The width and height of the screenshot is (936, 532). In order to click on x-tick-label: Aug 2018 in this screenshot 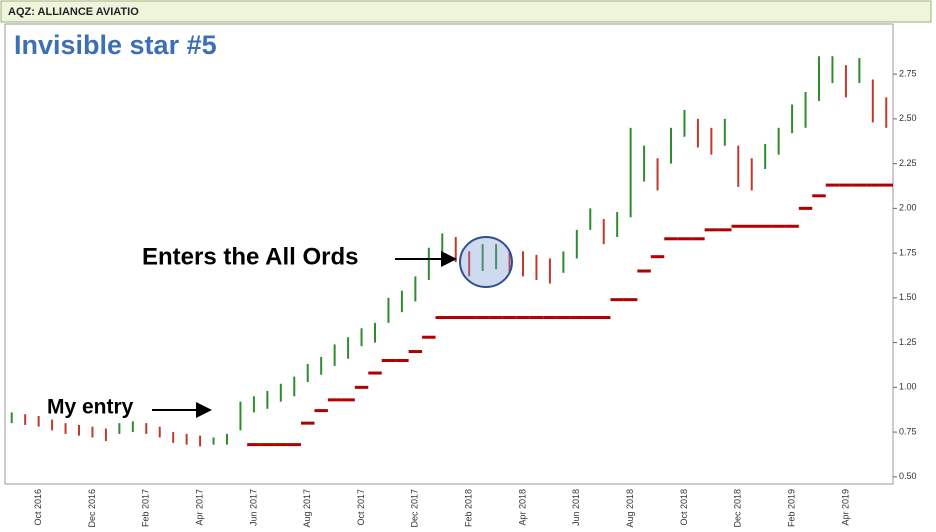, I will do `click(630, 508)`.